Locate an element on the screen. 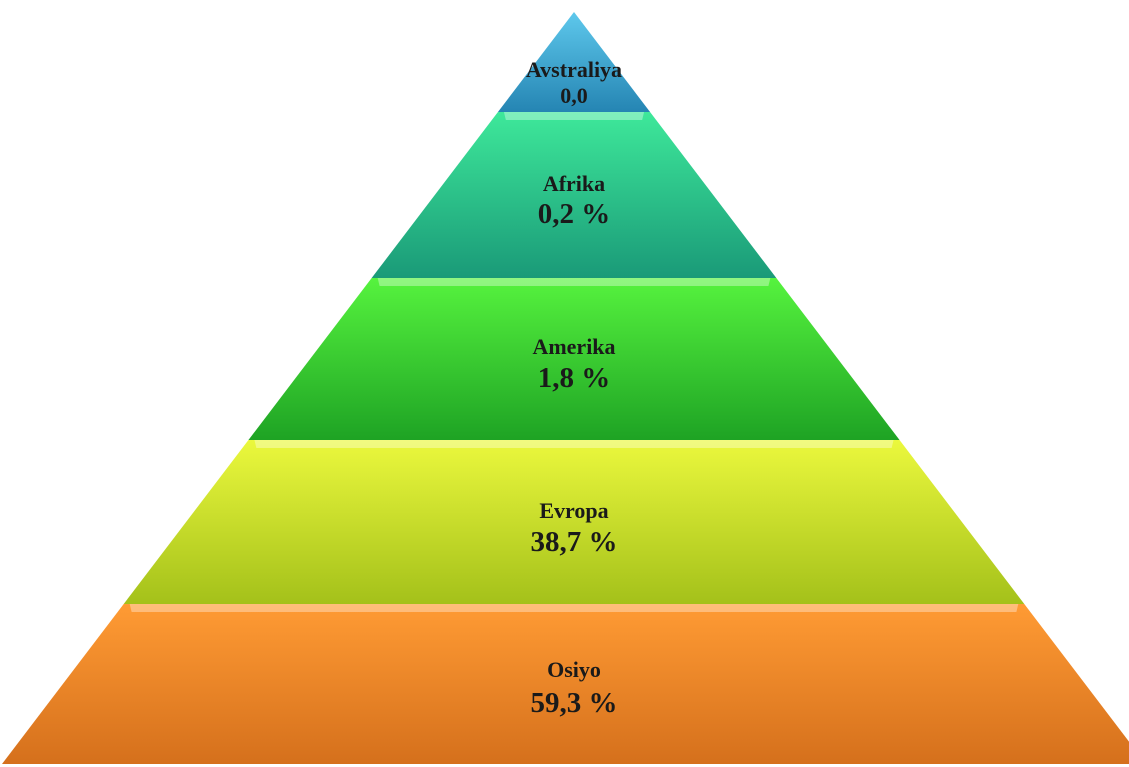 The image size is (1129, 767). tier-value-label: 1,8 % is located at coordinates (574, 378).